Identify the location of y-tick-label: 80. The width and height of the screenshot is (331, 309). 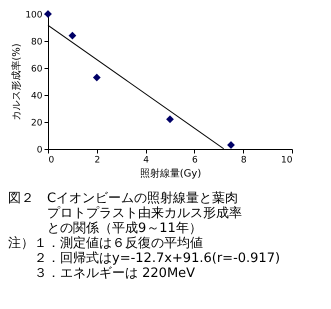
(37, 43).